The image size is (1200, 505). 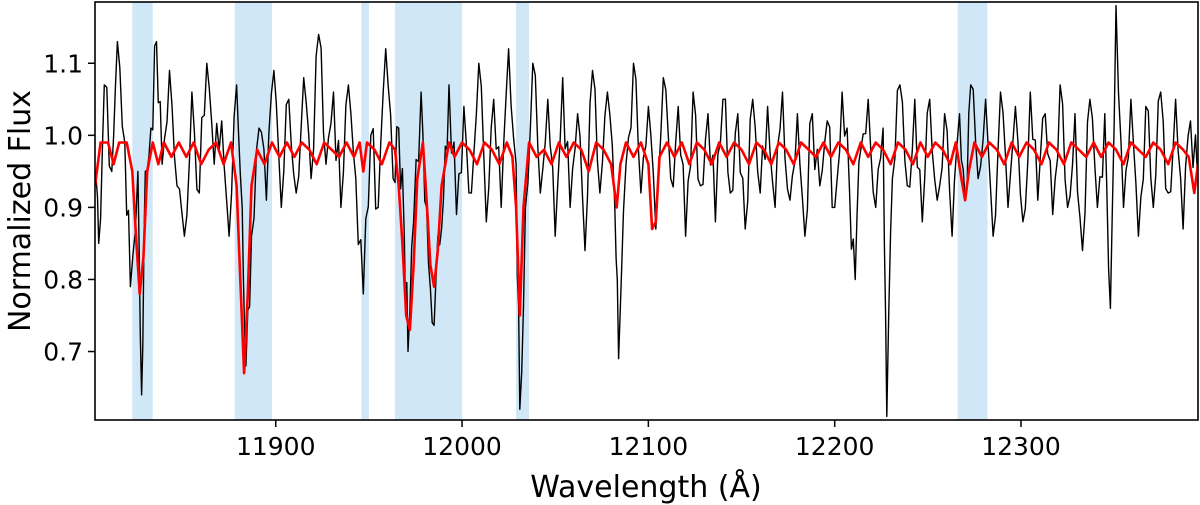 What do you see at coordinates (63, 135) in the screenshot?
I see `y-tick-label: 1.0` at bounding box center [63, 135].